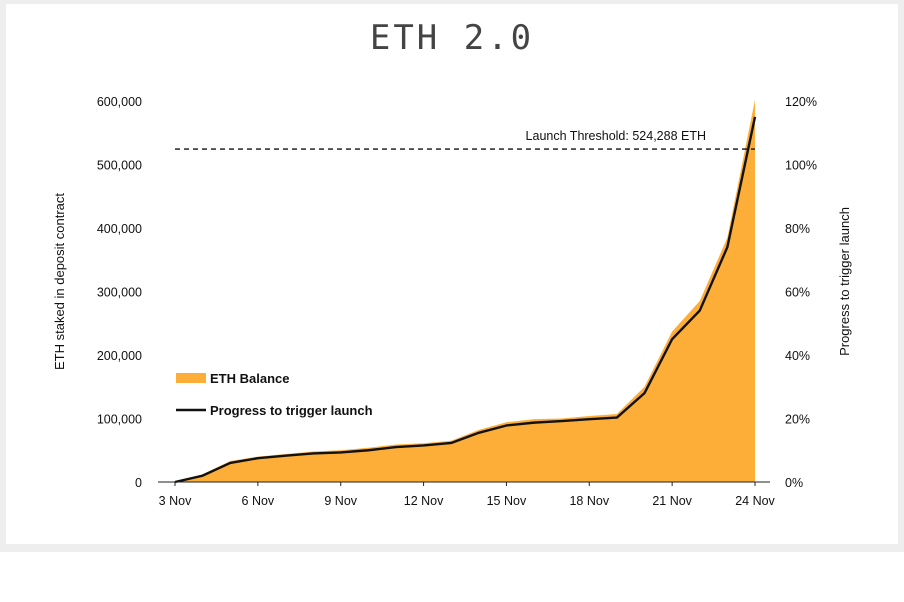  Describe the element at coordinates (119, 229) in the screenshot. I see `y-tick-label: 400,000` at that location.